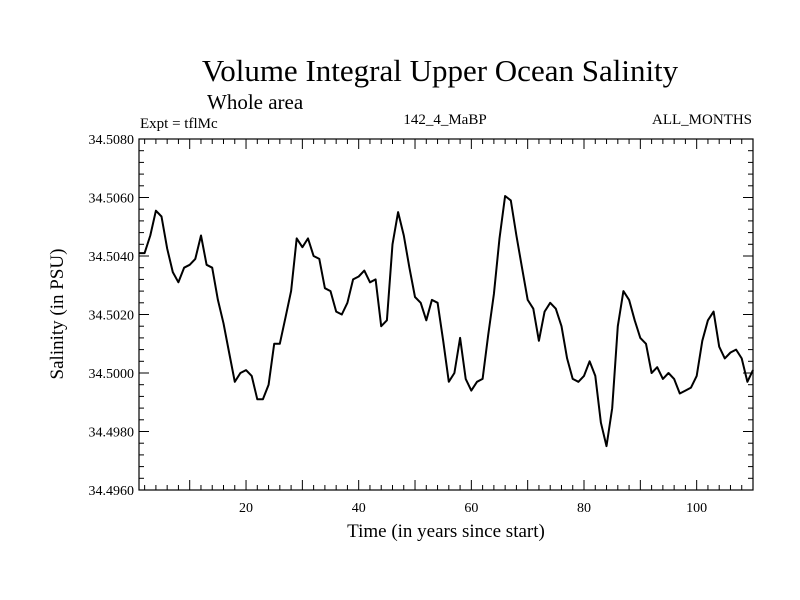  What do you see at coordinates (112, 433) in the screenshot?
I see `y-tick-label: 34.4980` at bounding box center [112, 433].